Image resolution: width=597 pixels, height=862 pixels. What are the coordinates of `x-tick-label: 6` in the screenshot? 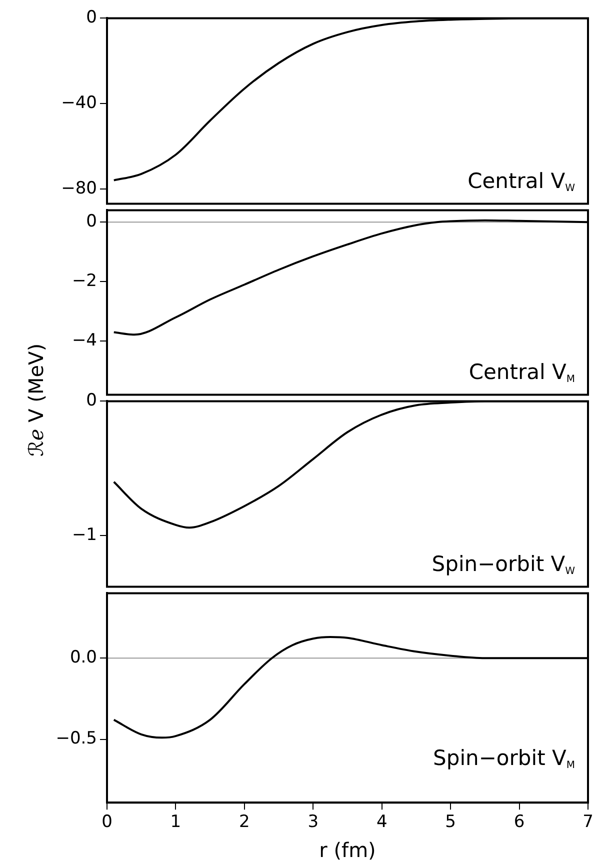 It's located at (519, 822).